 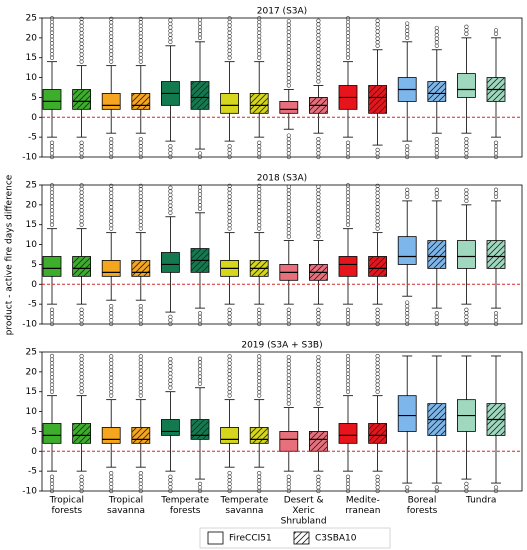 What do you see at coordinates (31, 186) in the screenshot?
I see `y-tick-label: 25` at bounding box center [31, 186].